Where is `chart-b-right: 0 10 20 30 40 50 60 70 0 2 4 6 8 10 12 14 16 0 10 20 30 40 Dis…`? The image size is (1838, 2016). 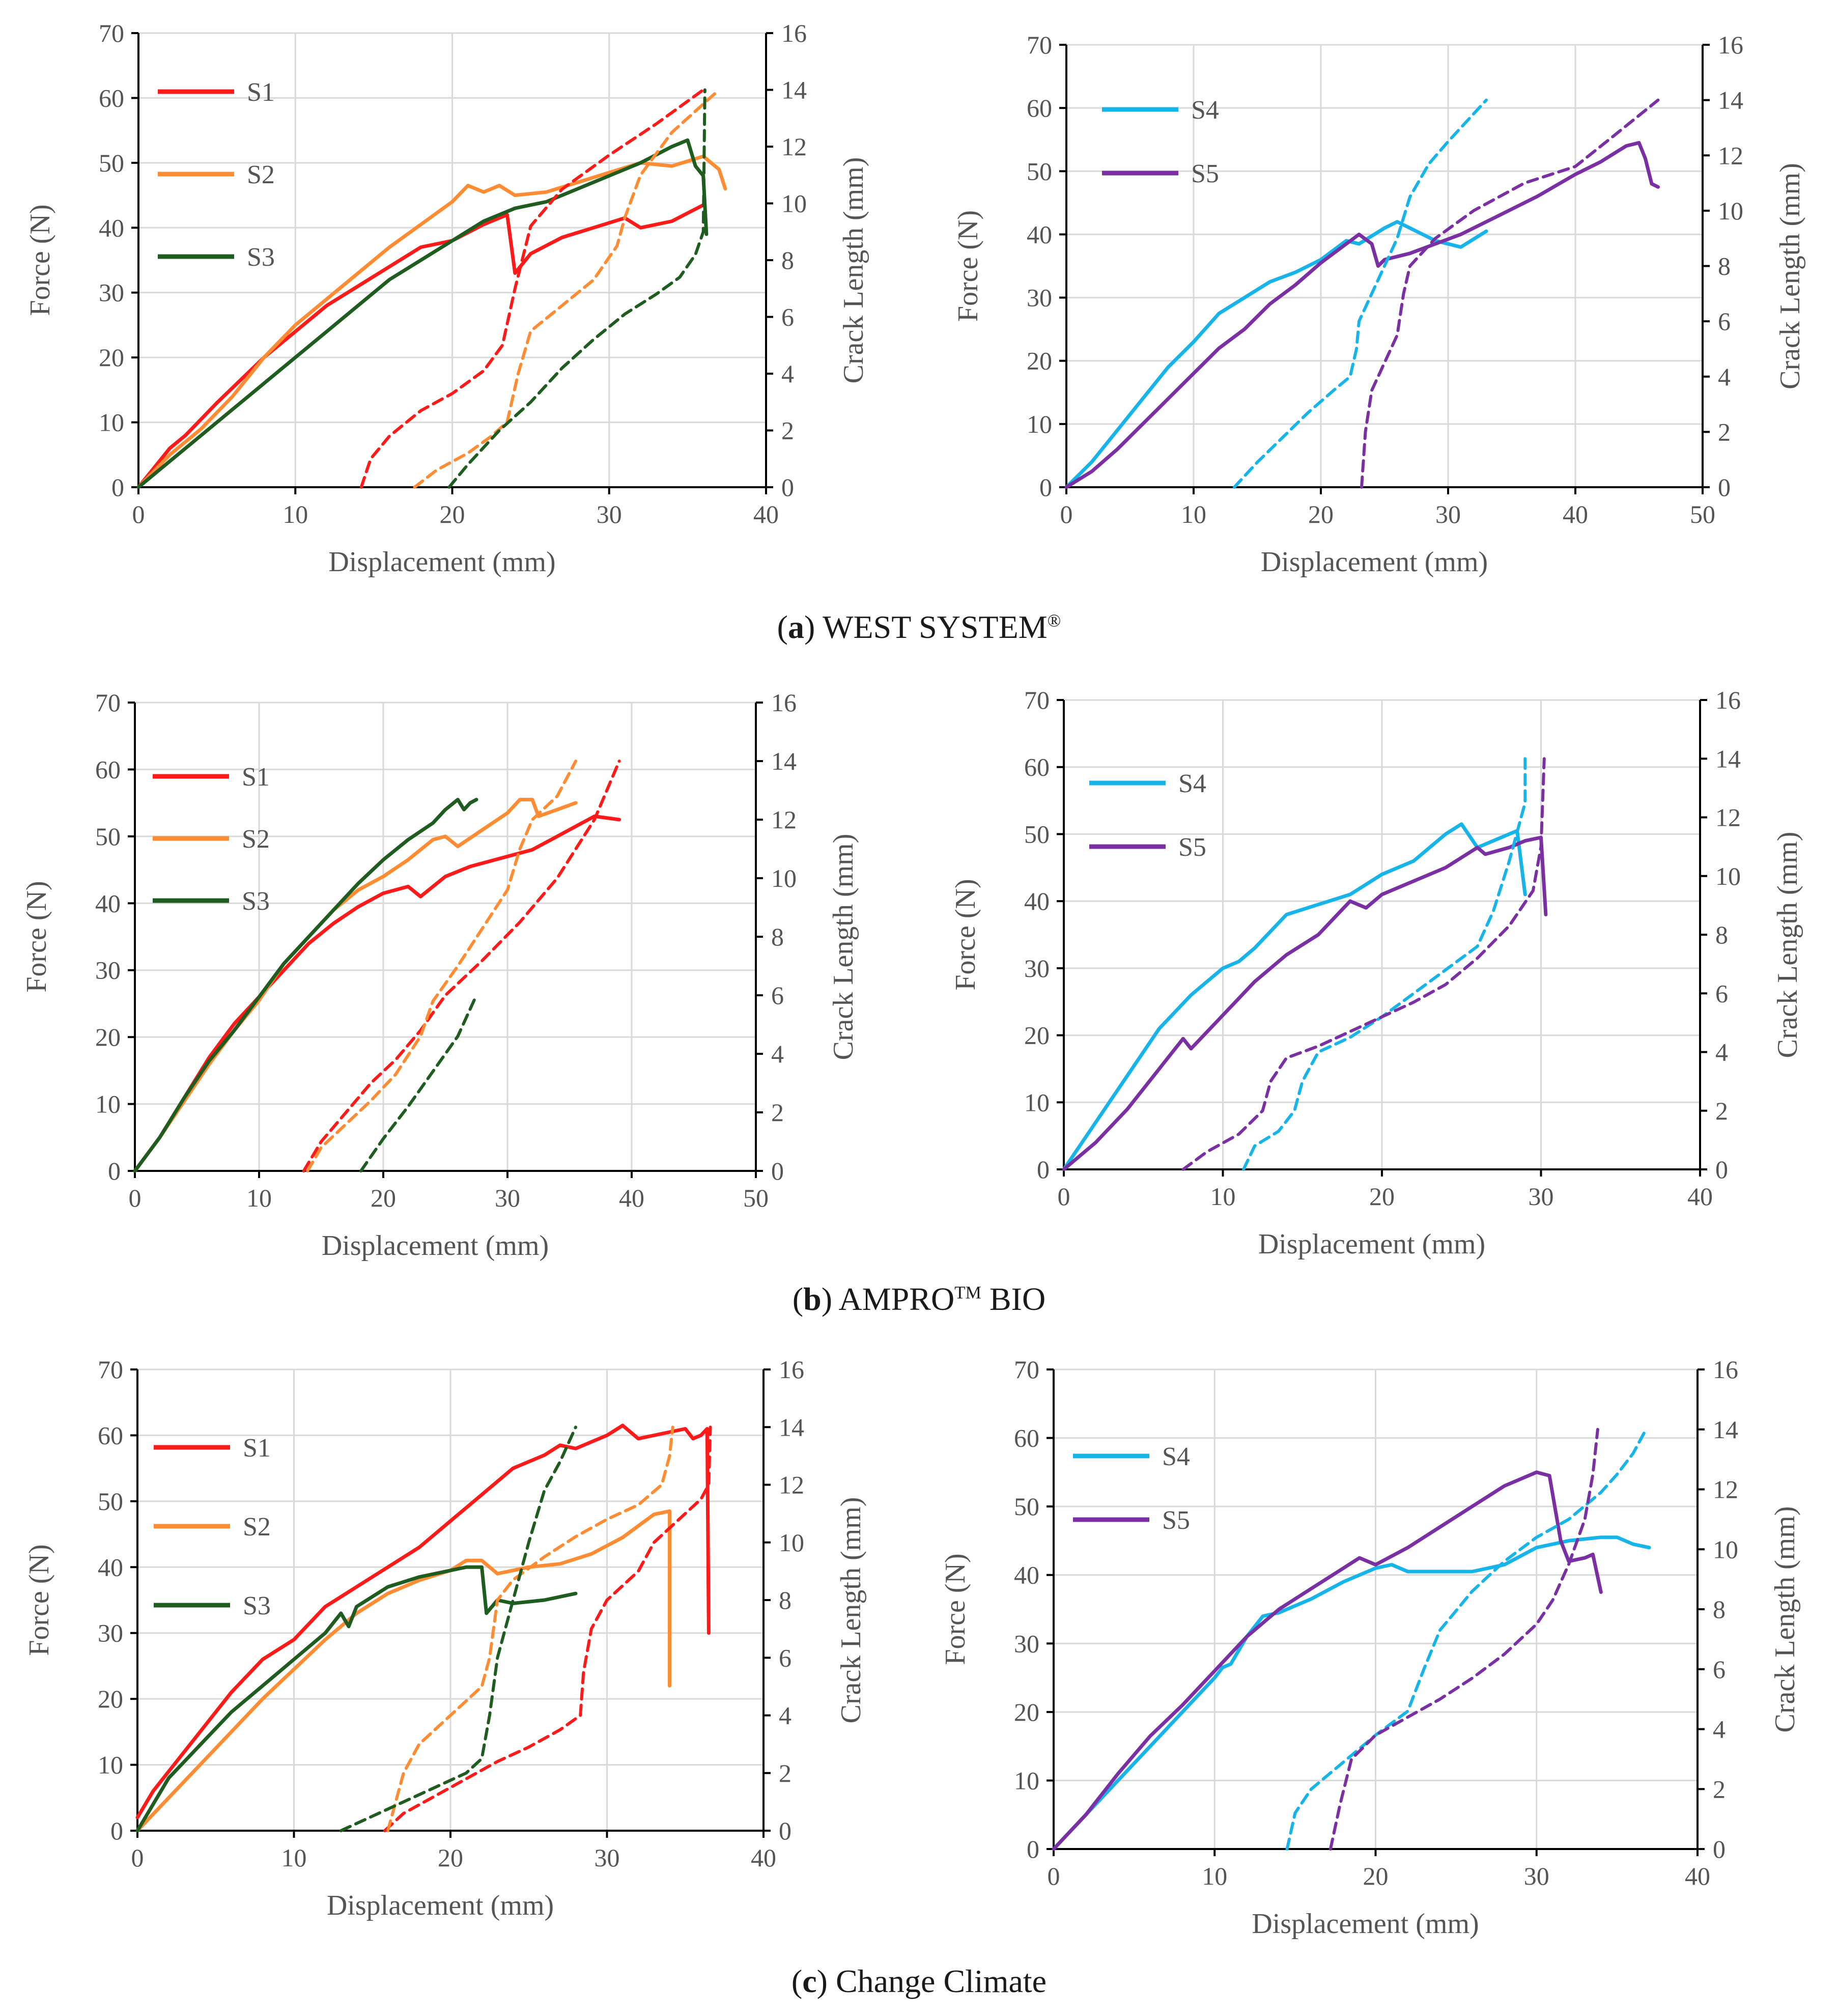 chart-b-right: 0 10 20 30 40 50 60 70 0 2 4 6 8 10 12 14 16 0 10 20 30 40 Dis… is located at coordinates (1376, 973).